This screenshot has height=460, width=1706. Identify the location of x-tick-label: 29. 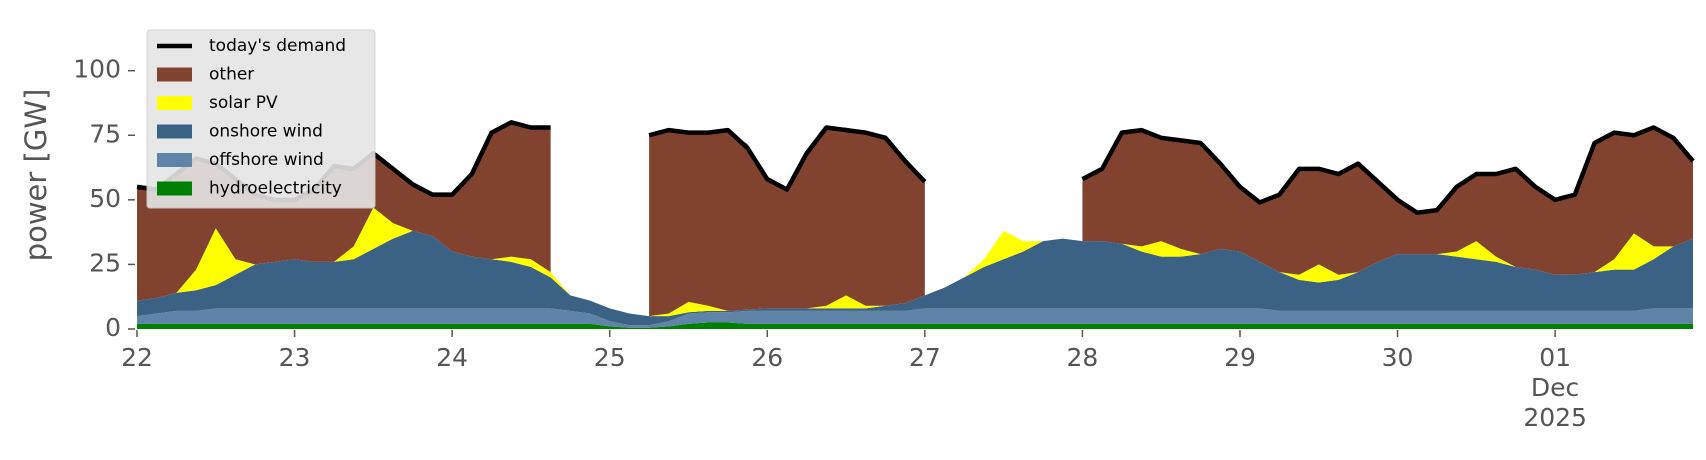
(1240, 357).